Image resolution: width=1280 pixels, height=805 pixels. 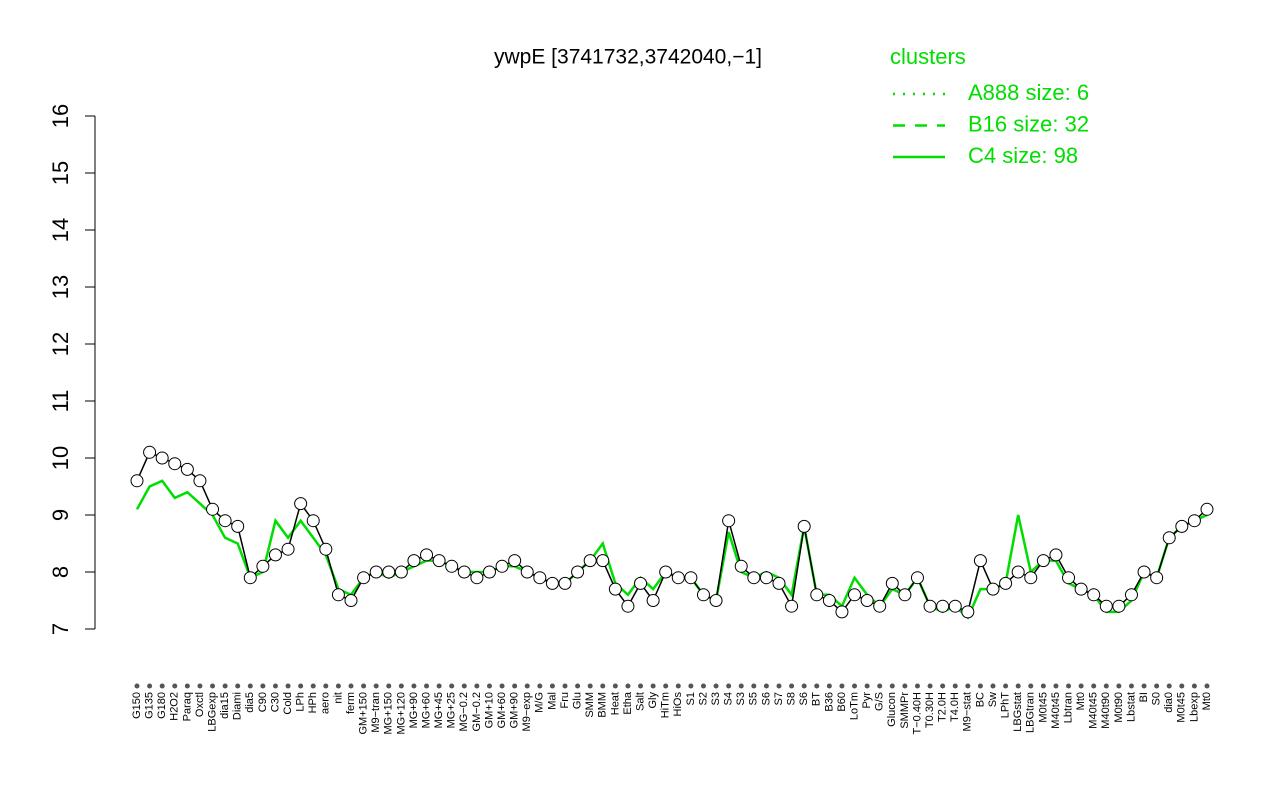 What do you see at coordinates (301, 702) in the screenshot?
I see `x-tick-label: LPh` at bounding box center [301, 702].